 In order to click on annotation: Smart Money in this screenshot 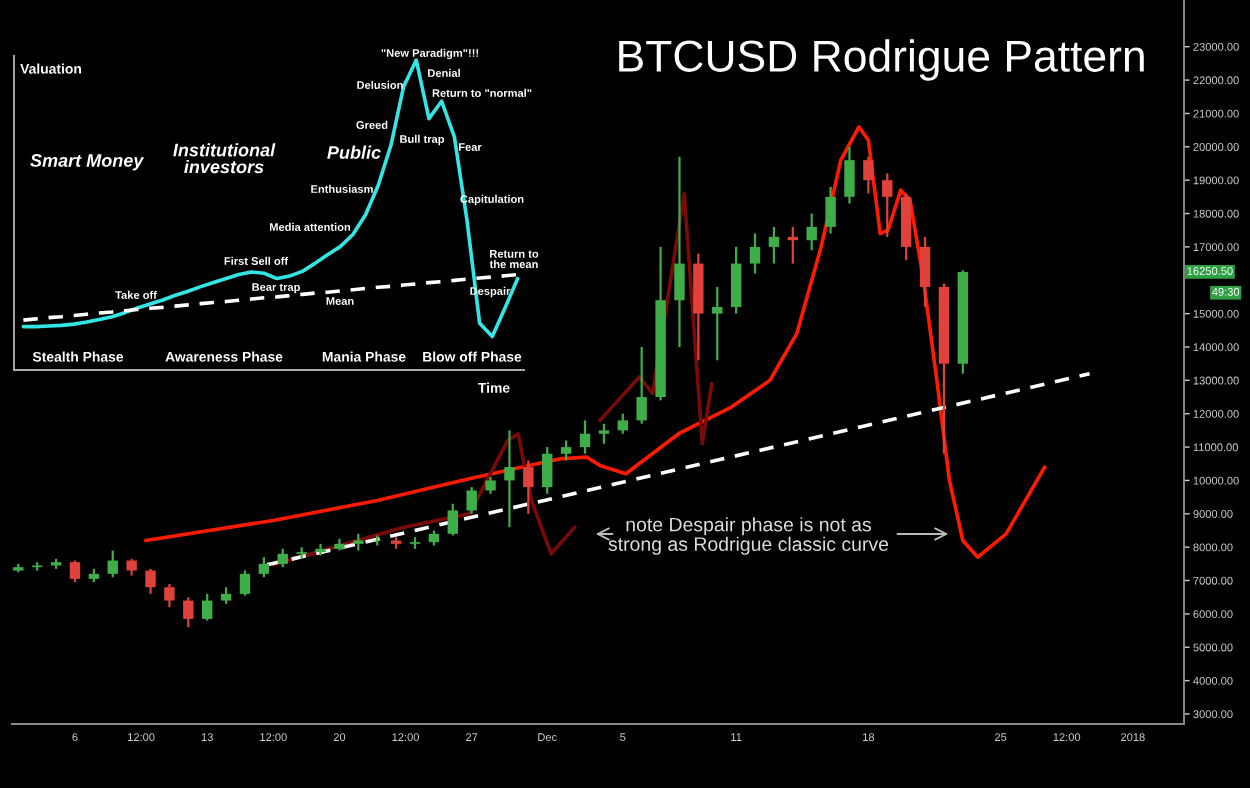, I will do `click(87, 162)`.